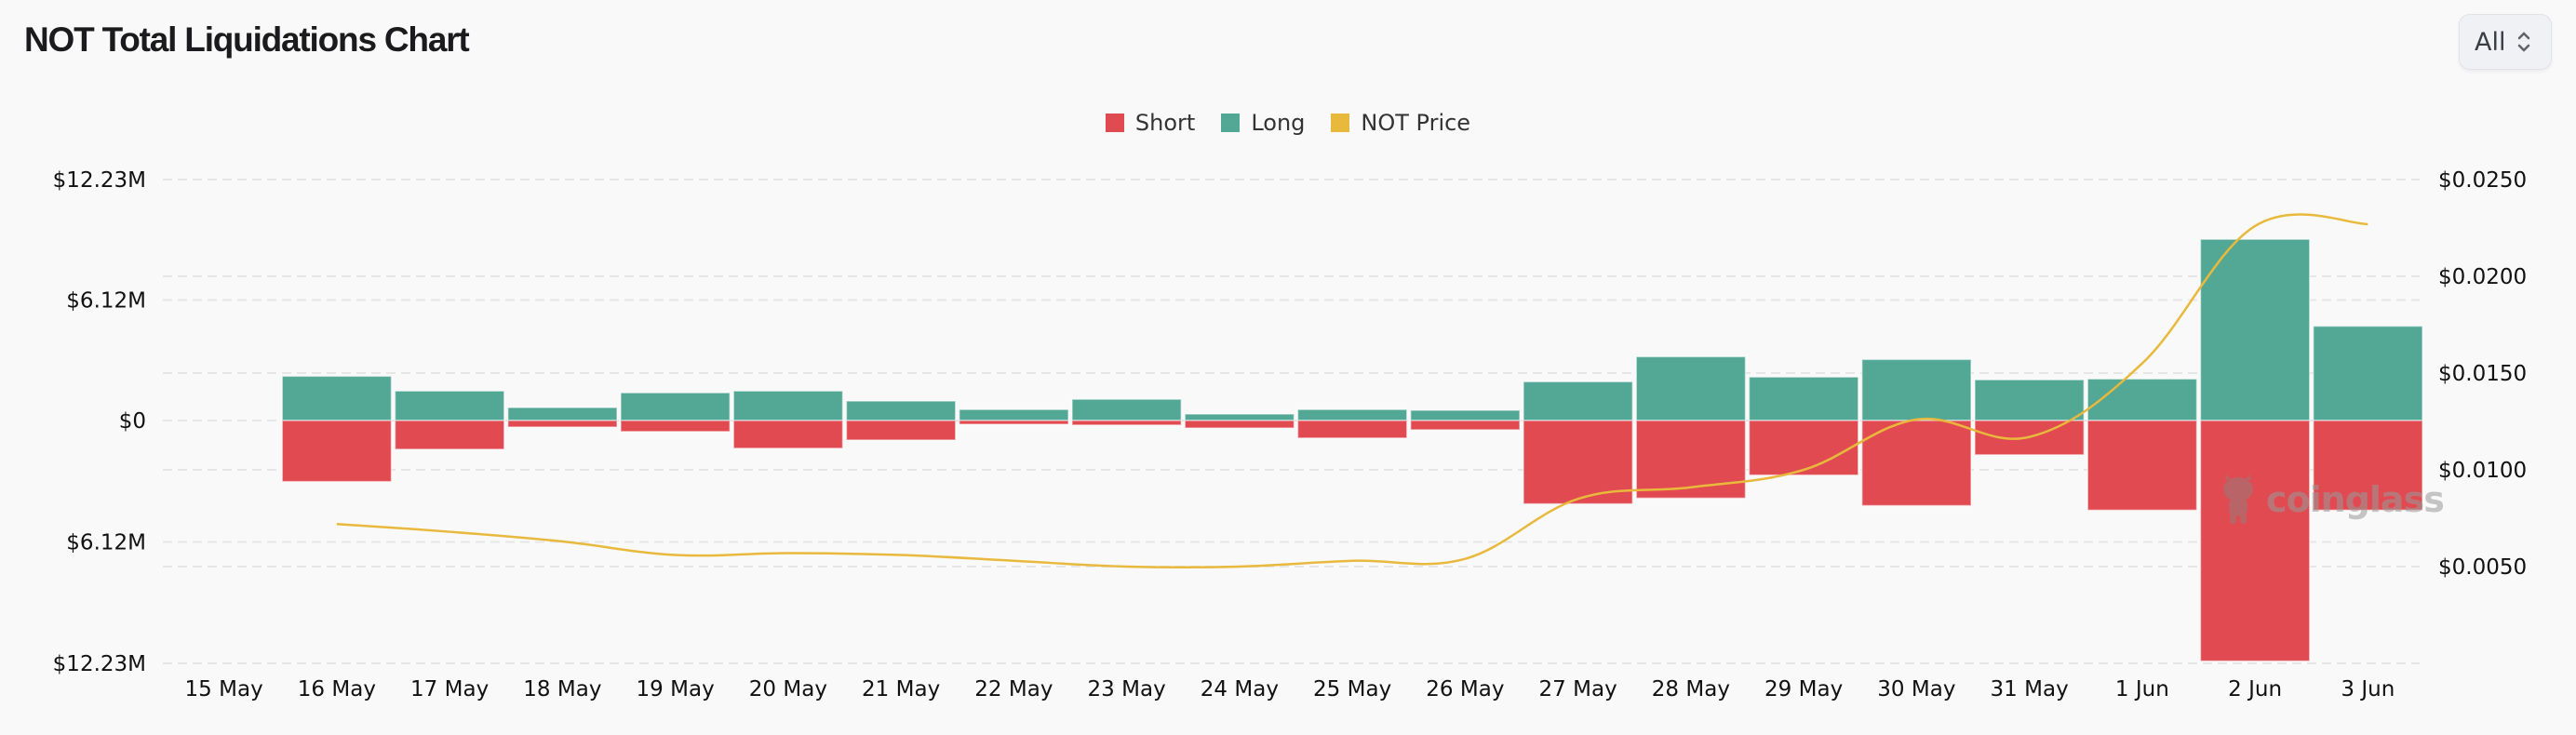 Image resolution: width=2576 pixels, height=735 pixels. Describe the element at coordinates (901, 690) in the screenshot. I see `x-axis-tick: 21 May` at that location.